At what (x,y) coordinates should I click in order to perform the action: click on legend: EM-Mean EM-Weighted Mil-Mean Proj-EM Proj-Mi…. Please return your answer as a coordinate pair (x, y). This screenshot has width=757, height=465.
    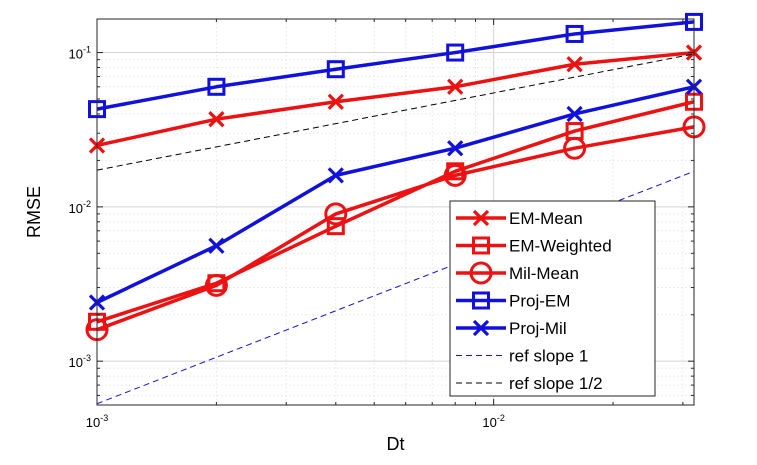
    Looking at the image, I should click on (552, 298).